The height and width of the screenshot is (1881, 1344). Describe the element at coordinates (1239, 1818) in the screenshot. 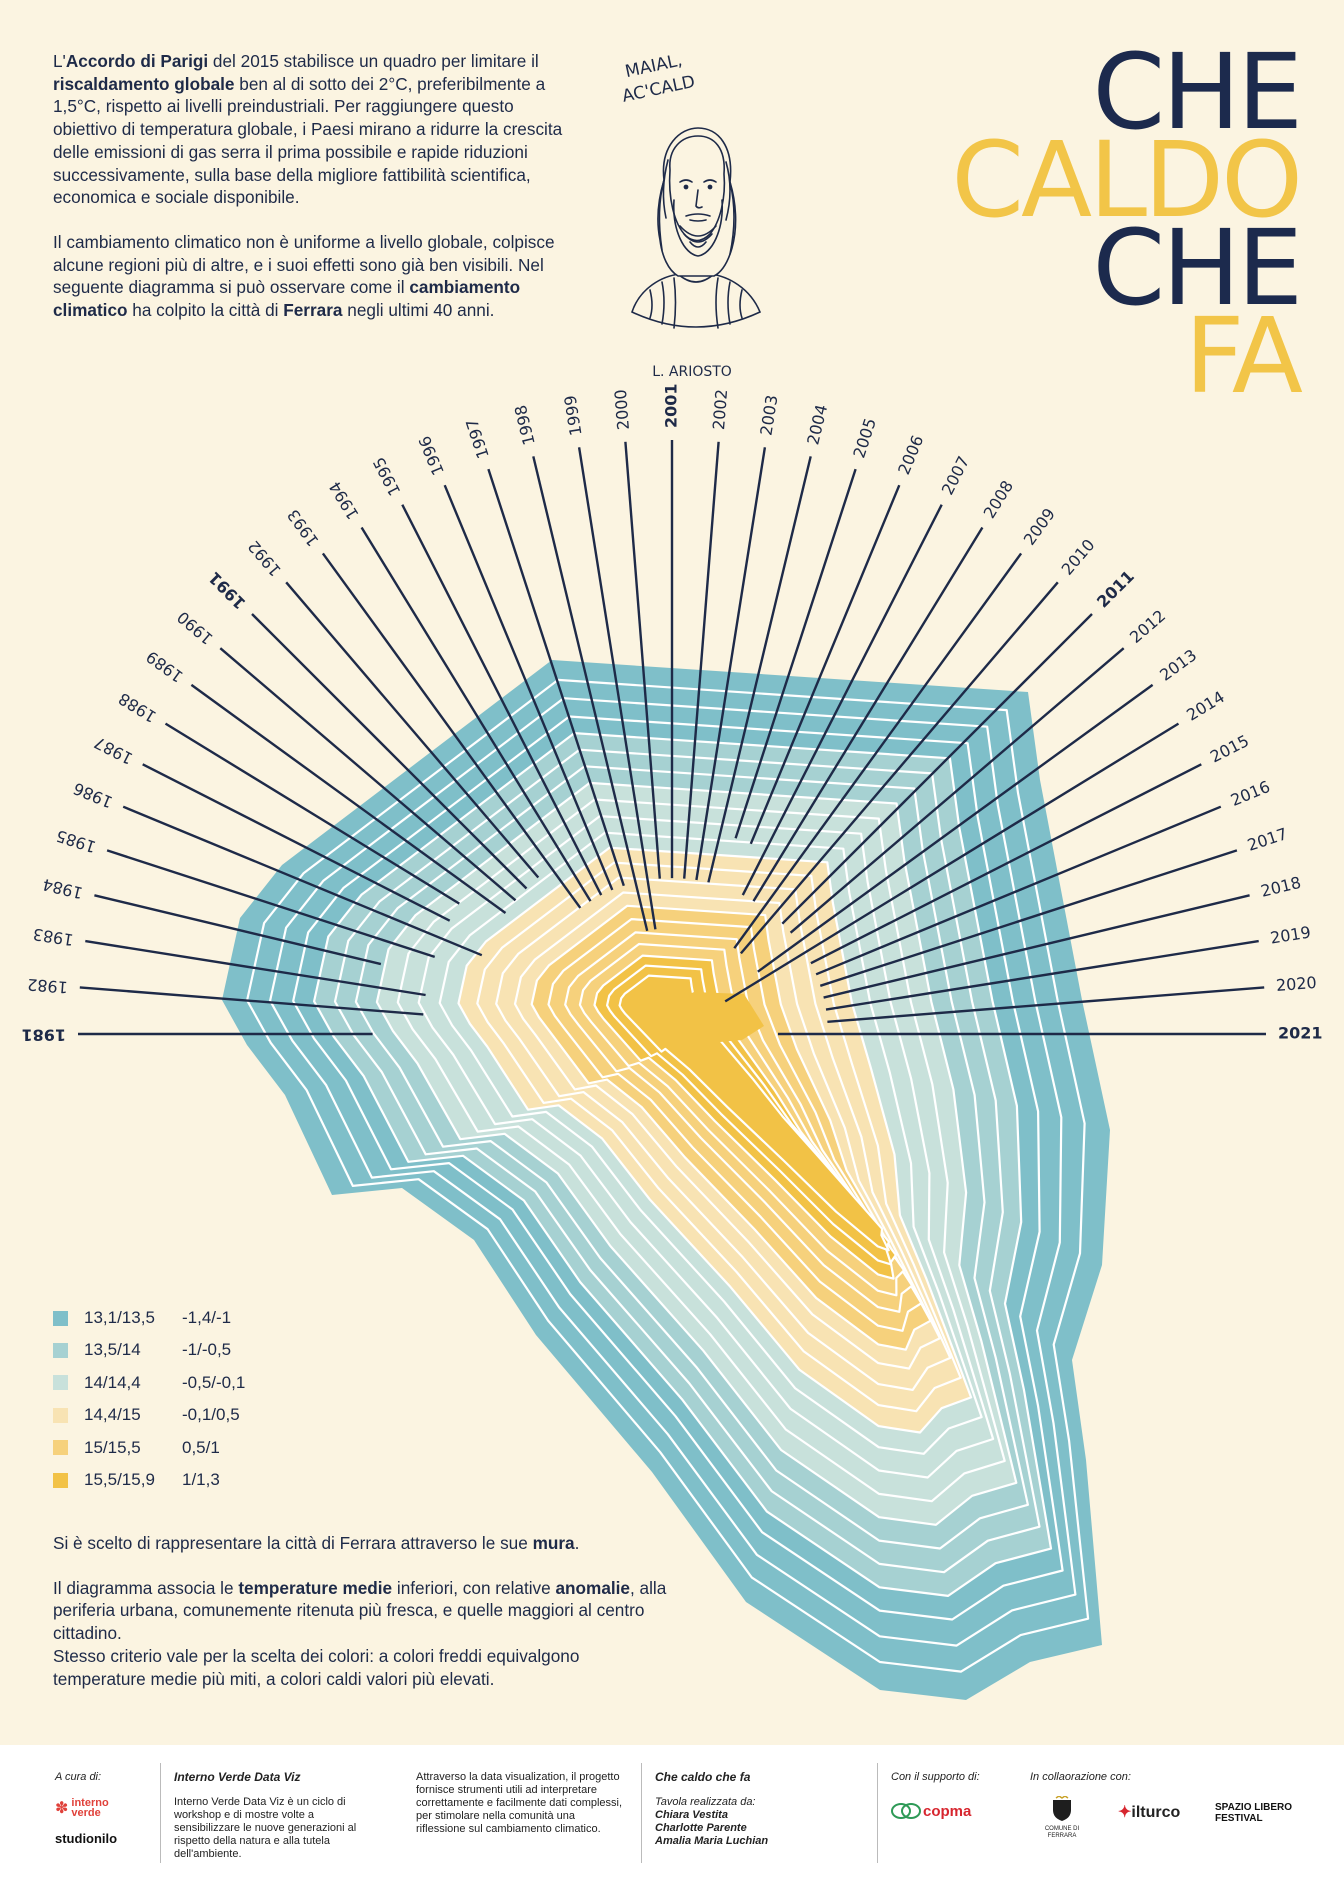

I see `spazio-line-2: FESTIVAL` at that location.